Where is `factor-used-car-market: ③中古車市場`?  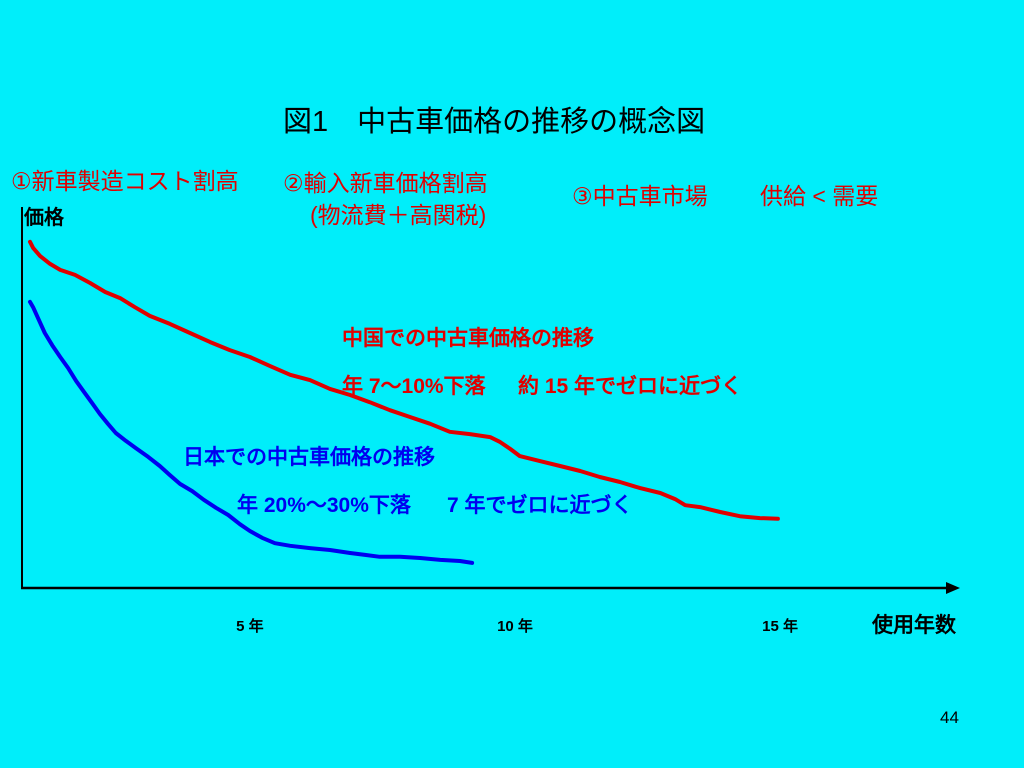 factor-used-car-market: ③中古車市場 is located at coordinates (640, 196).